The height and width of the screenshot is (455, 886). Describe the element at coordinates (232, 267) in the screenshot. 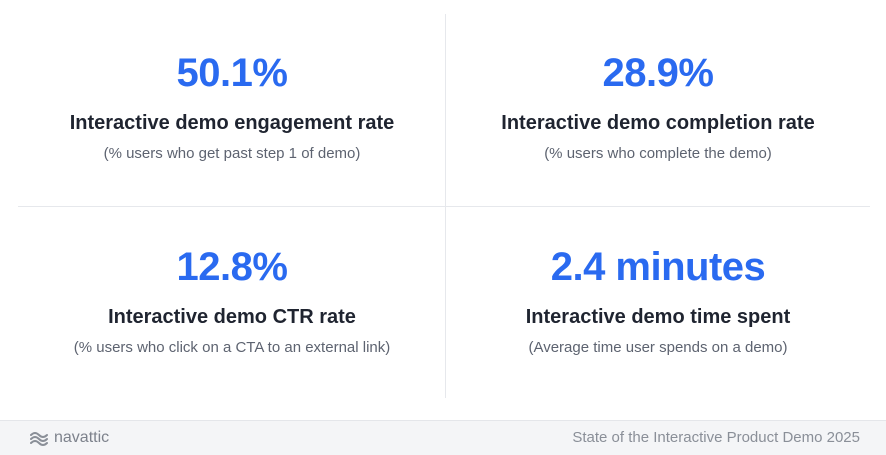

I see `stat-value: 12.8%` at that location.